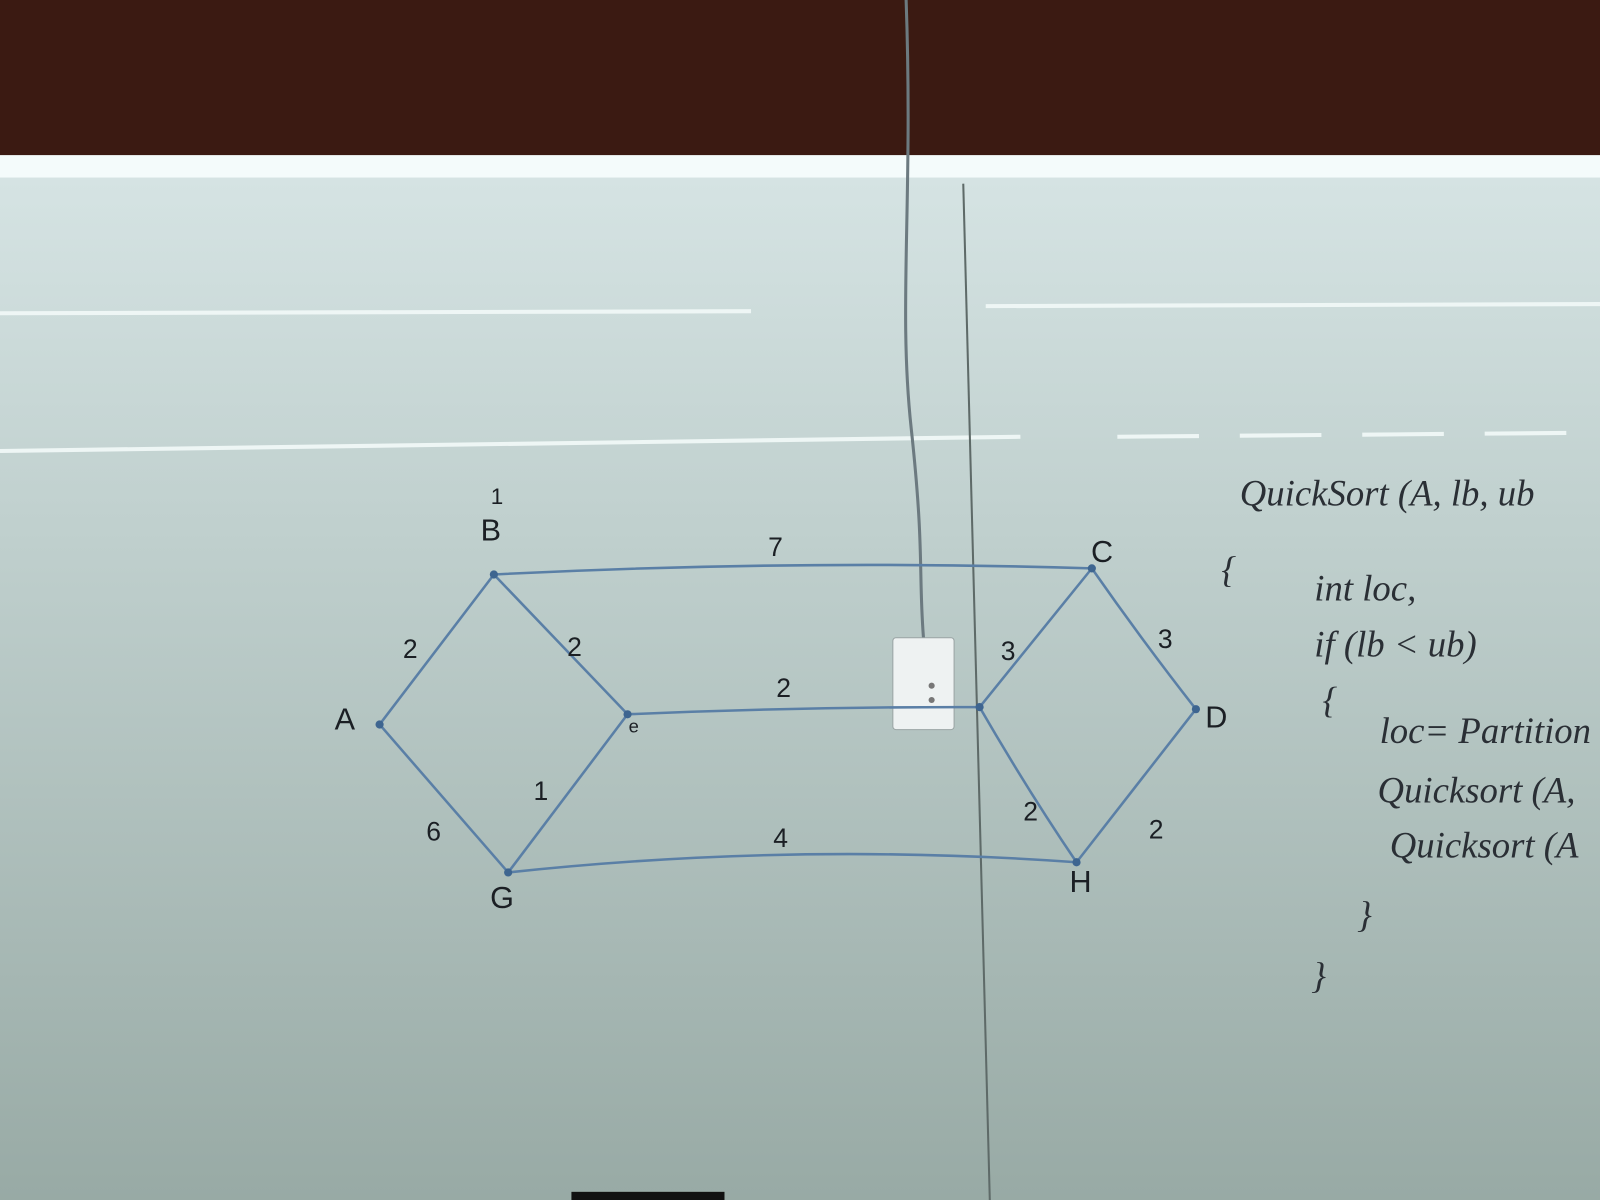 The image size is (1600, 1200). Describe the element at coordinates (1365, 587) in the screenshot. I see `code-line: int loc,` at that location.